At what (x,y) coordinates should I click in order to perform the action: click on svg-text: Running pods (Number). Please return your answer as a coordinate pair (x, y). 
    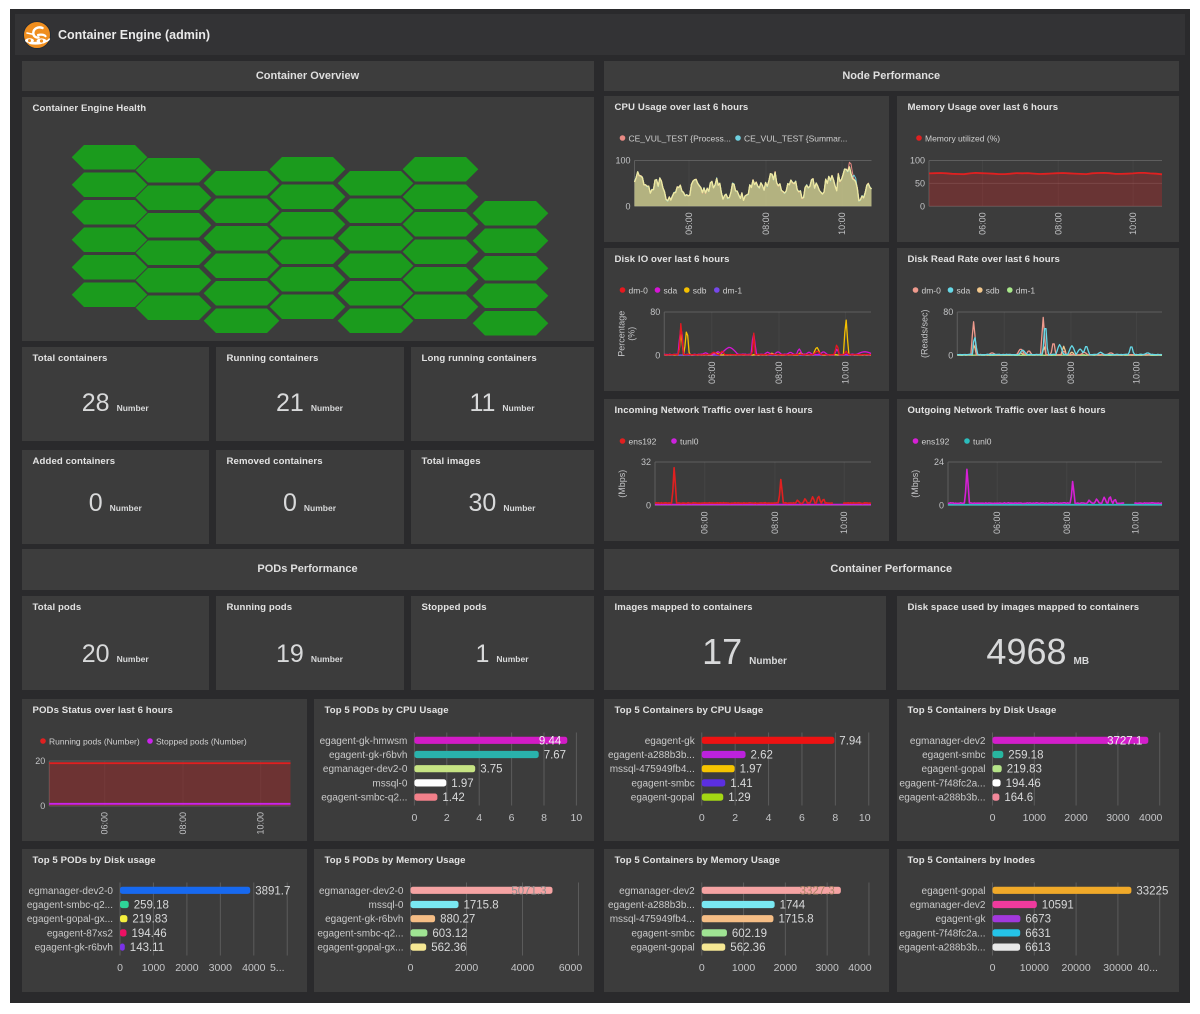
    Looking at the image, I should click on (94, 741).